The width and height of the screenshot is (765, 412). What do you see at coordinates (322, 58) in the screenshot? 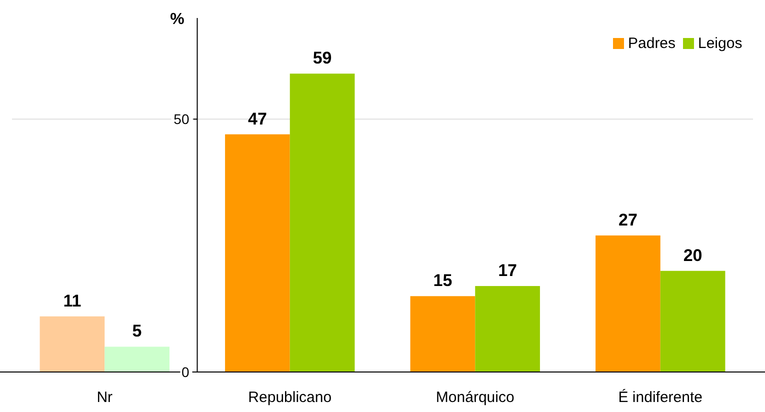
I see `data-label: 59` at bounding box center [322, 58].